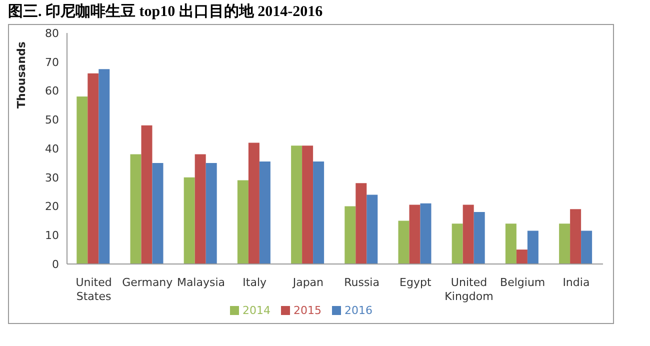  I want to click on legend-label: 2015, so click(308, 310).